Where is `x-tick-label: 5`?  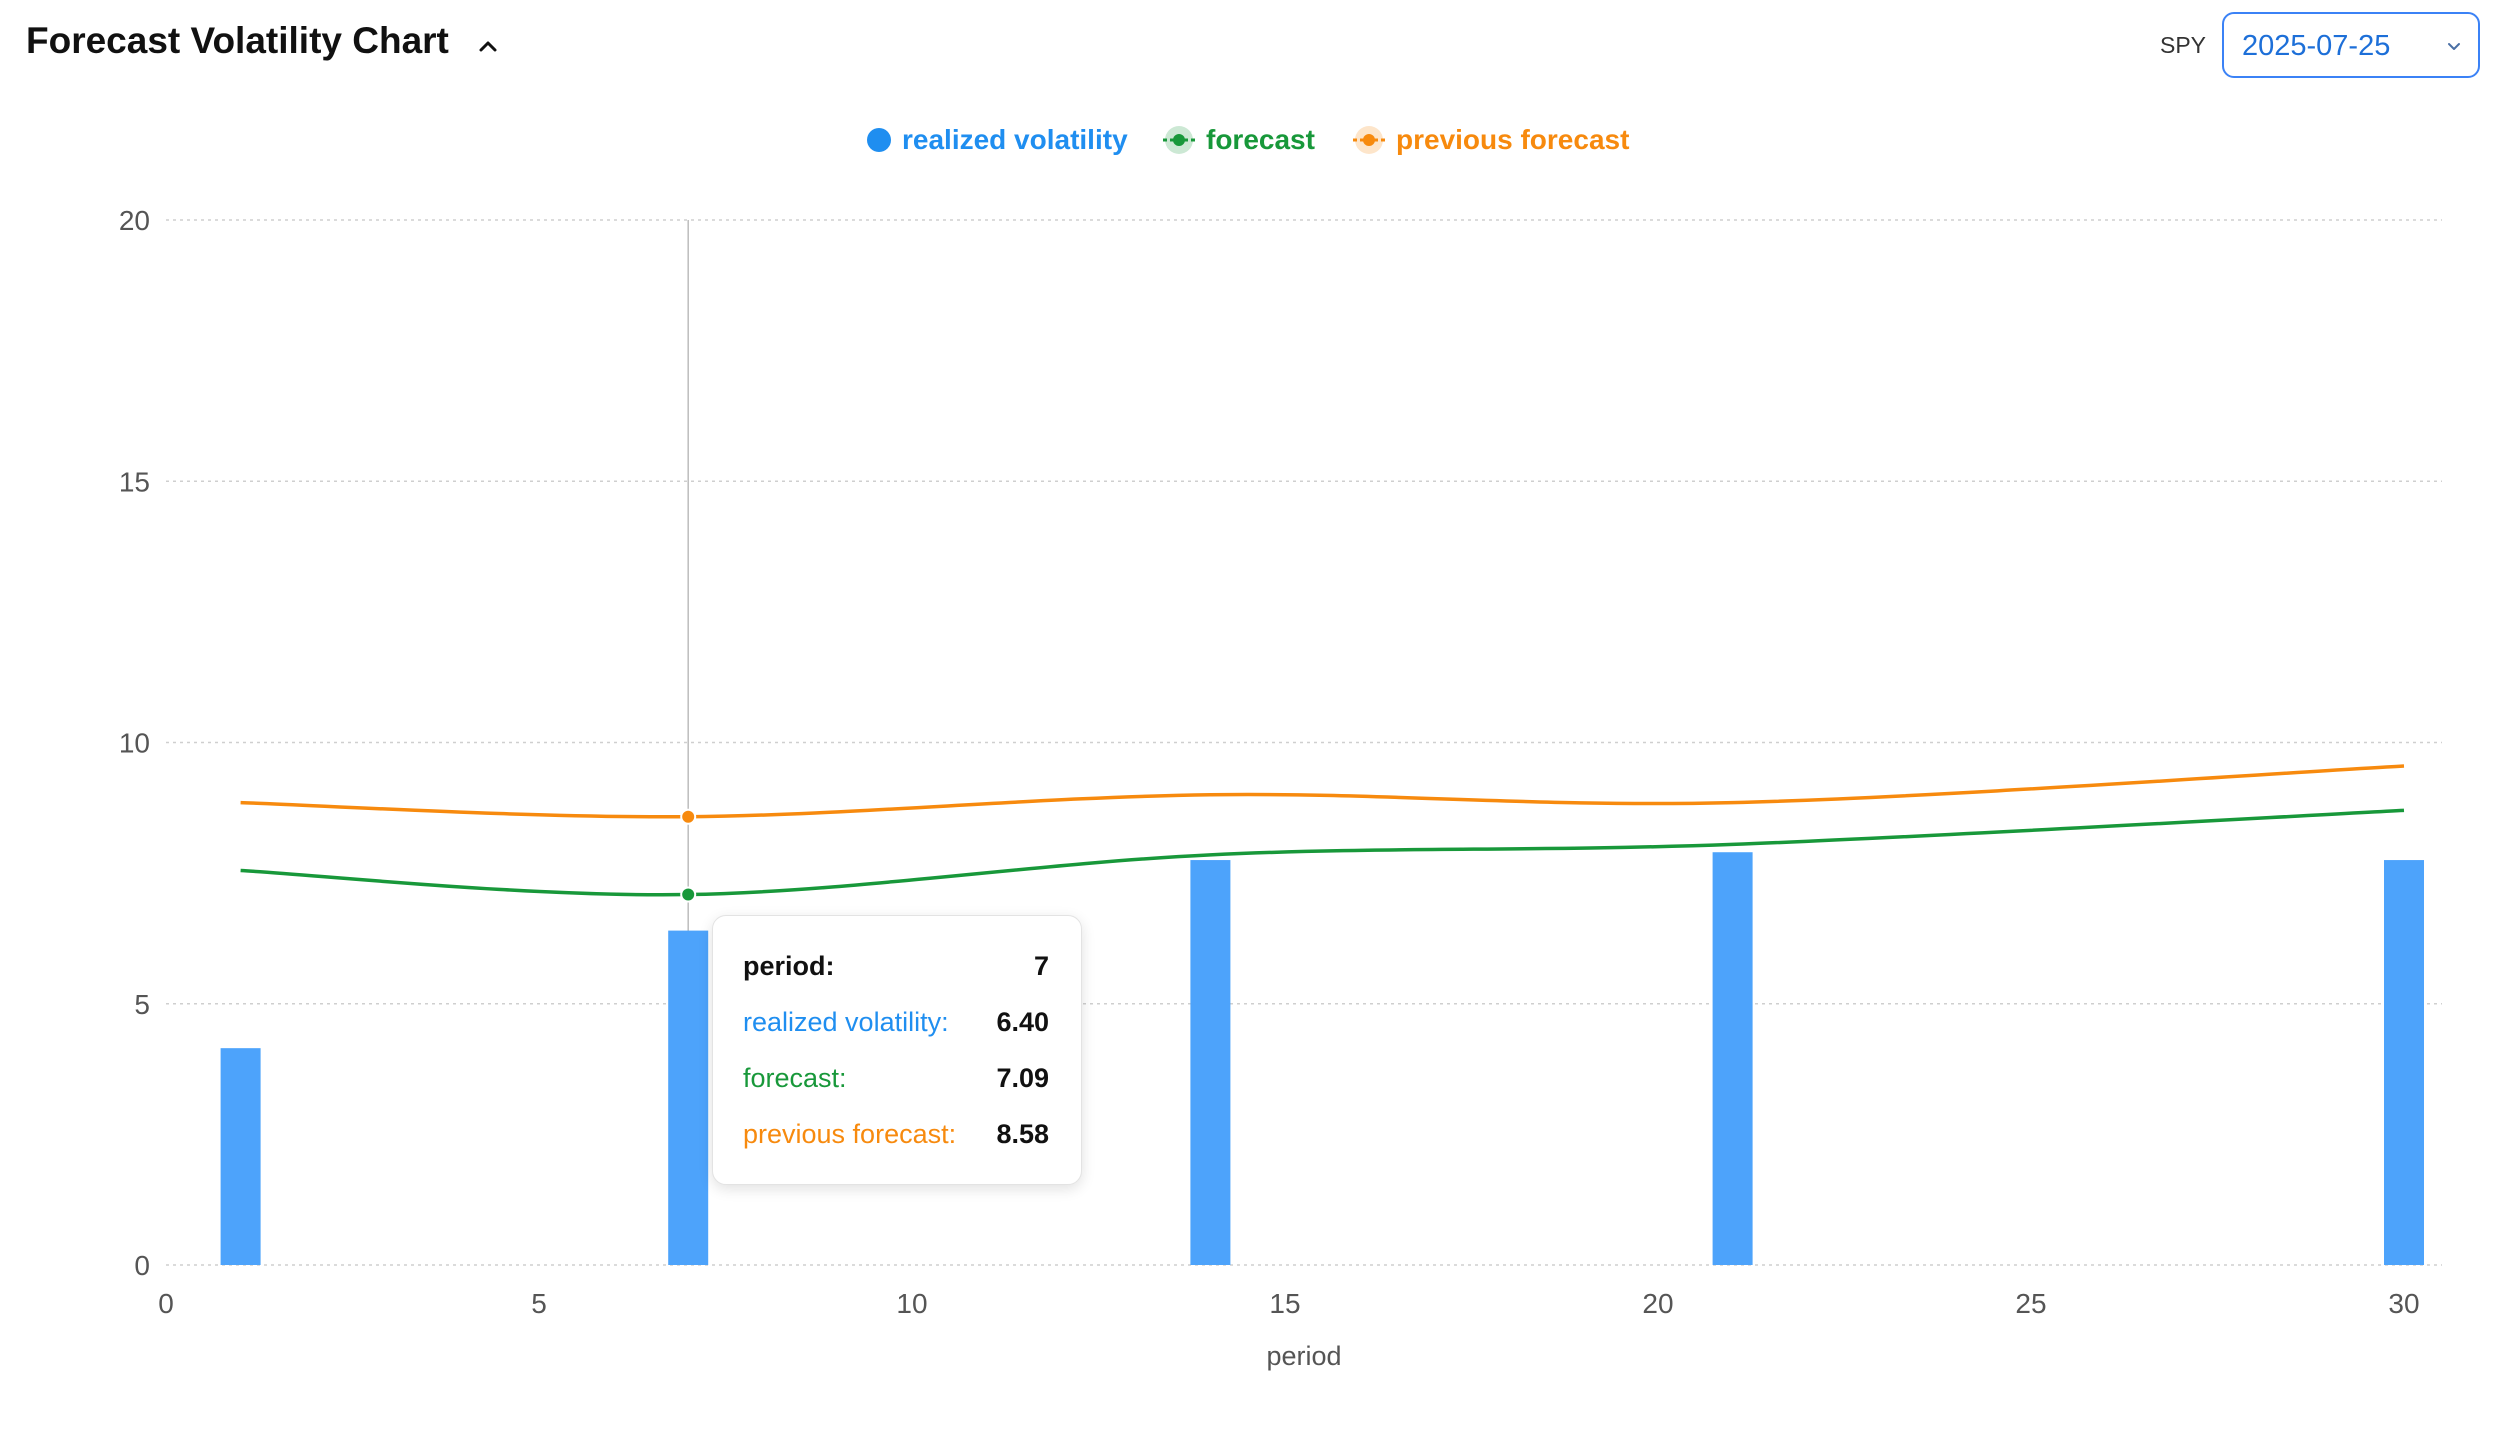
x-tick-label: 5 is located at coordinates (539, 1303).